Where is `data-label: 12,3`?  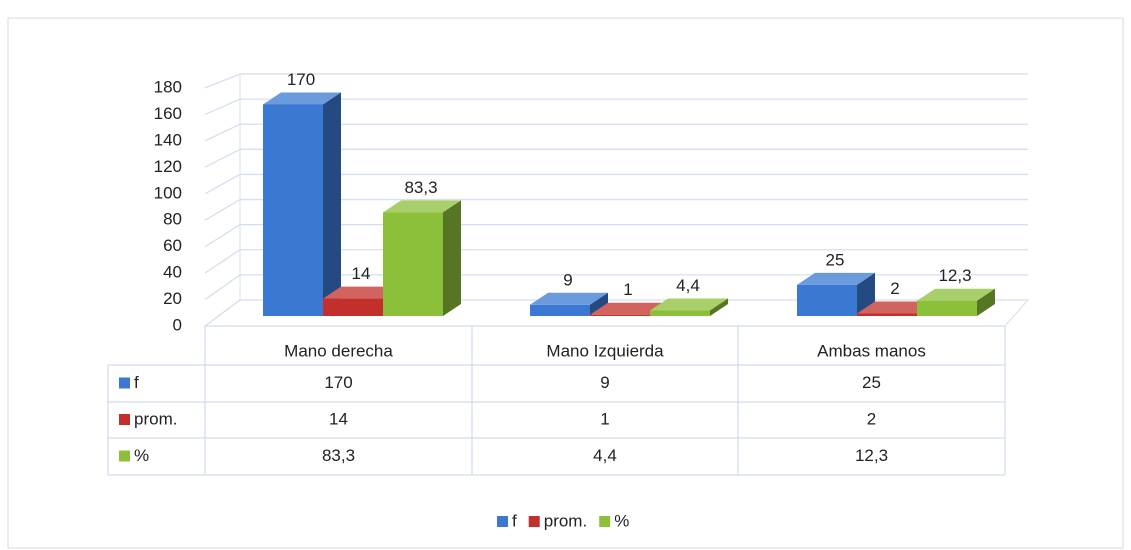 data-label: 12,3 is located at coordinates (954, 275).